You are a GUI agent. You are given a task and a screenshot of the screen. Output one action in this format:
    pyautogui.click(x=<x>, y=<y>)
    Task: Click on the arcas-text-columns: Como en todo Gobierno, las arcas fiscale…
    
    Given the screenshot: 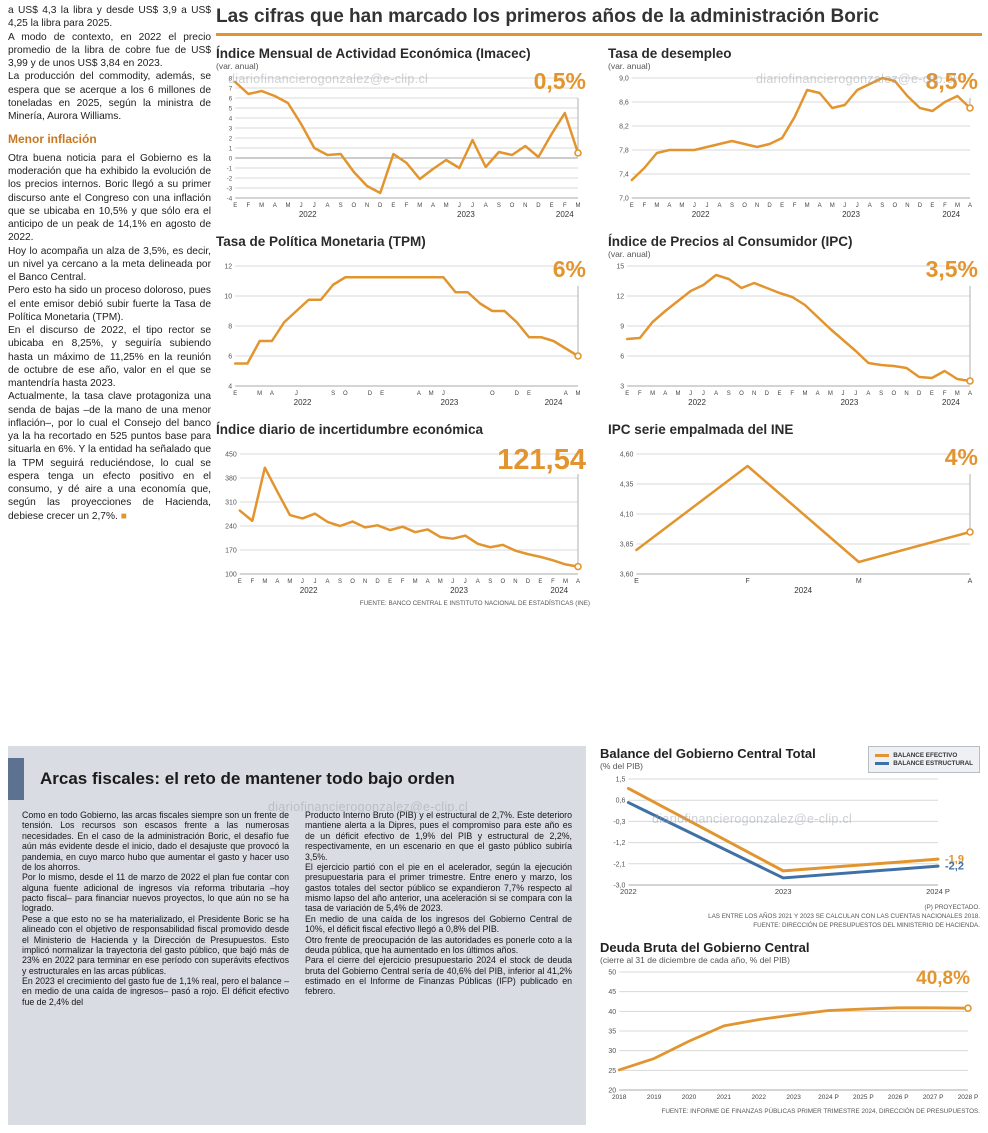 What is the action you would take?
    pyautogui.click(x=297, y=908)
    